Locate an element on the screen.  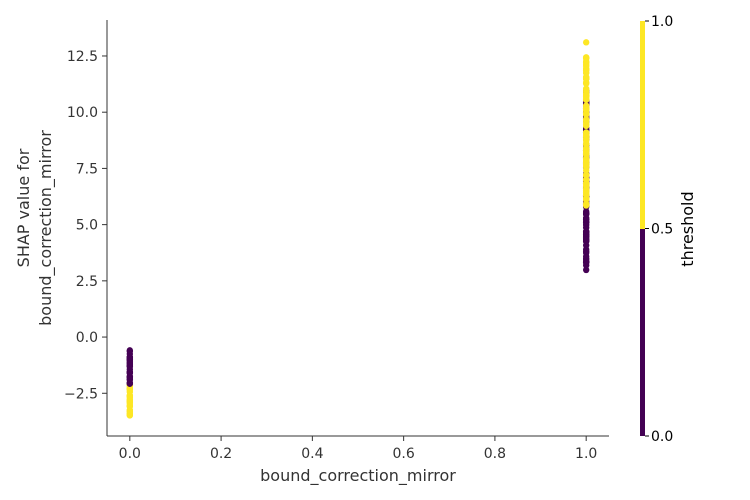
colorbar-ticks: 0.0 0.5 1.0 is located at coordinates (659, 229).